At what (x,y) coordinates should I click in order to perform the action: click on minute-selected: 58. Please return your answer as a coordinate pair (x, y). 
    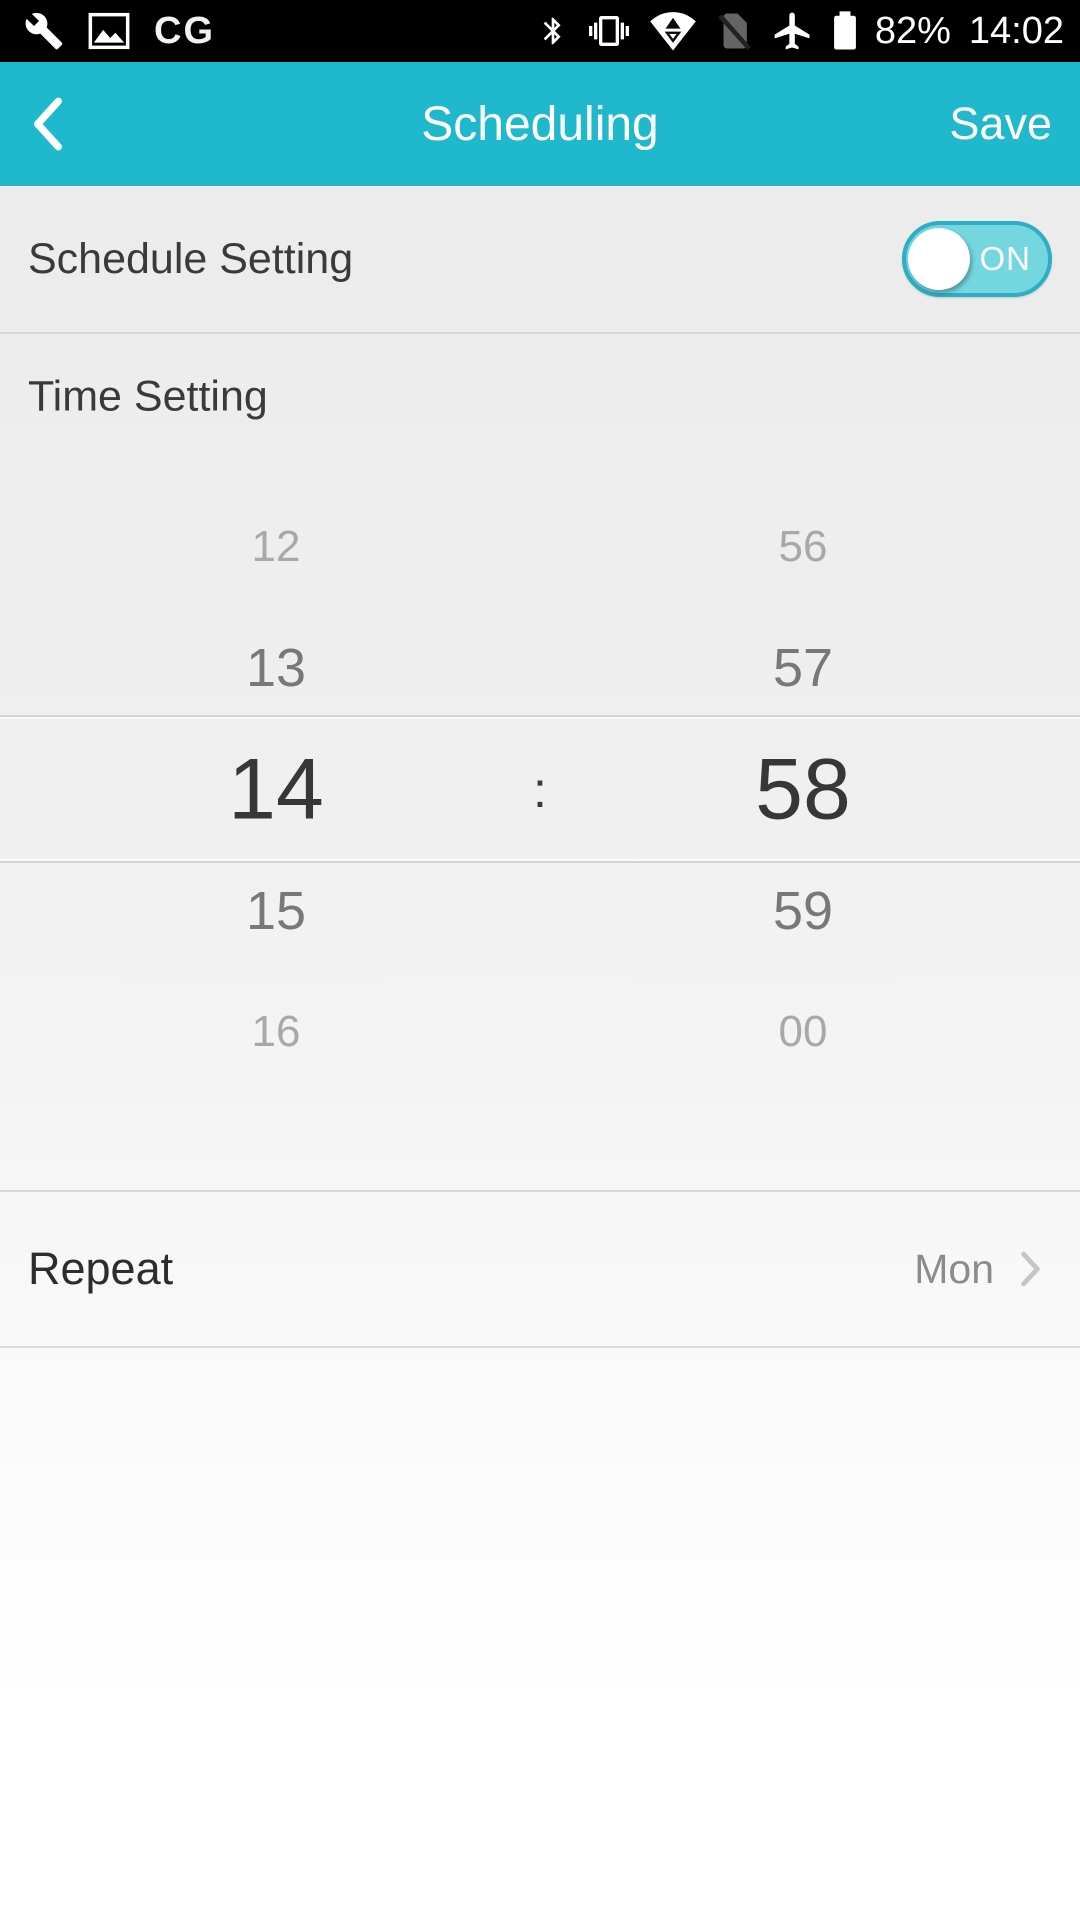
    Looking at the image, I should click on (803, 789).